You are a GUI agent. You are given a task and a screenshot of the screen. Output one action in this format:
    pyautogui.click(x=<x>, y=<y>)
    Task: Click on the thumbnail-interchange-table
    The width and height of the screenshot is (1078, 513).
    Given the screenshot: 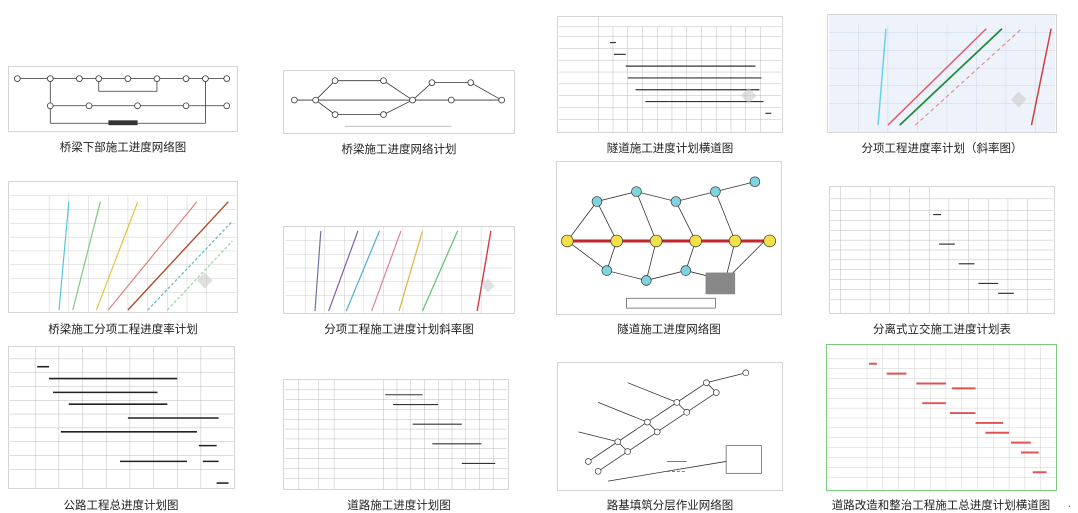 What is the action you would take?
    pyautogui.click(x=942, y=250)
    